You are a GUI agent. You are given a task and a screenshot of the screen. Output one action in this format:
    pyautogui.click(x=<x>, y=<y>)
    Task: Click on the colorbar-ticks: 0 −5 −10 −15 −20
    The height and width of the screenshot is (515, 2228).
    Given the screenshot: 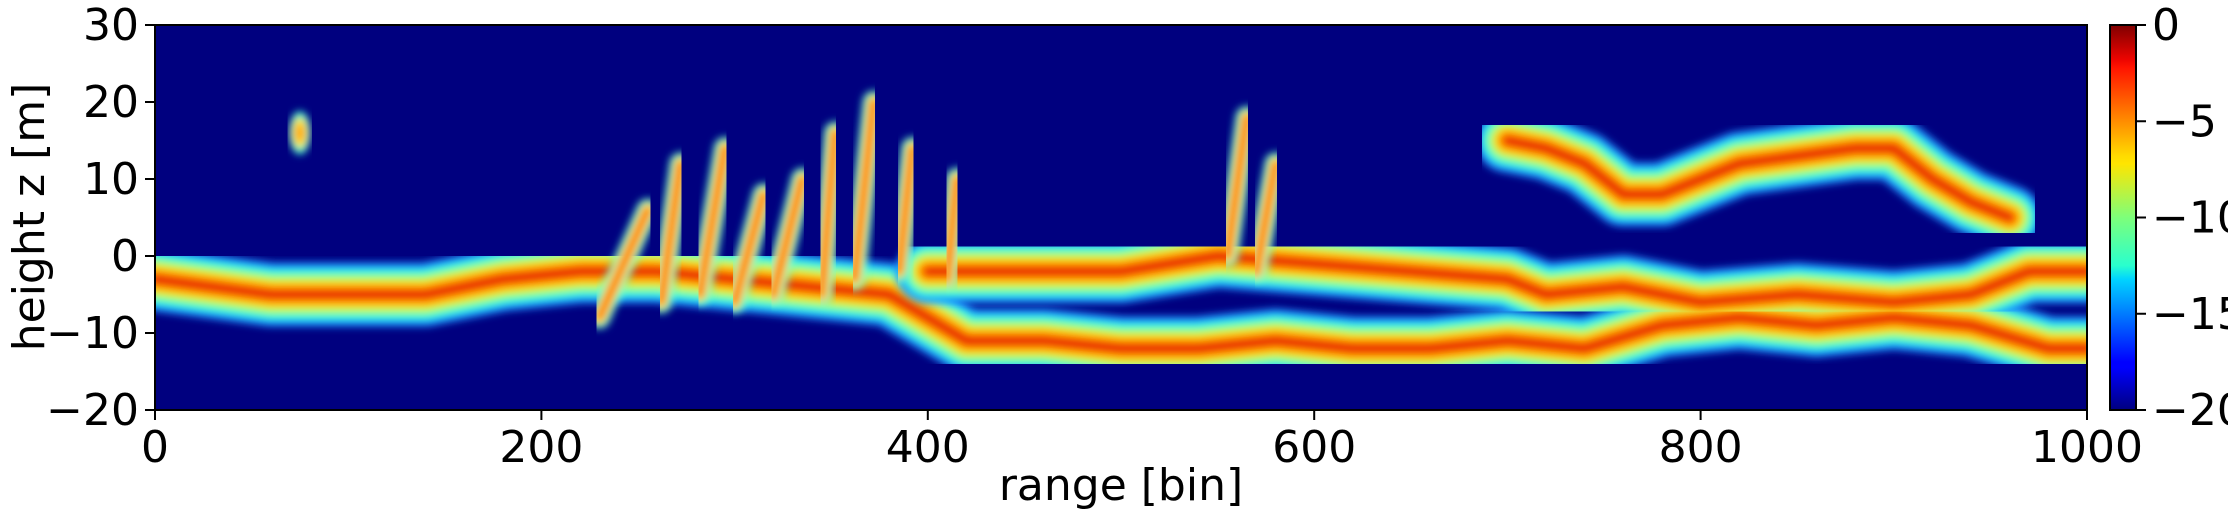 What is the action you would take?
    pyautogui.click(x=2182, y=218)
    